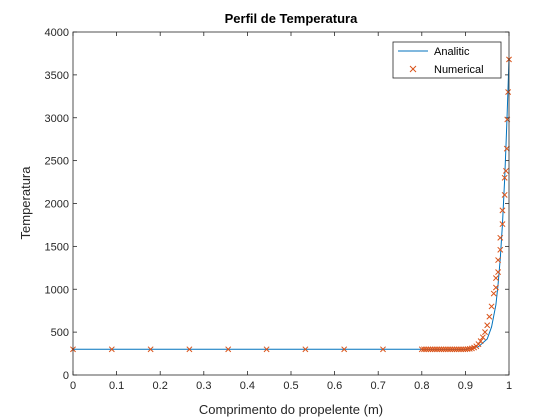 Image resolution: width=560 pixels, height=420 pixels. What do you see at coordinates (57, 162) in the screenshot?
I see `y-tick-label: 2500` at bounding box center [57, 162].